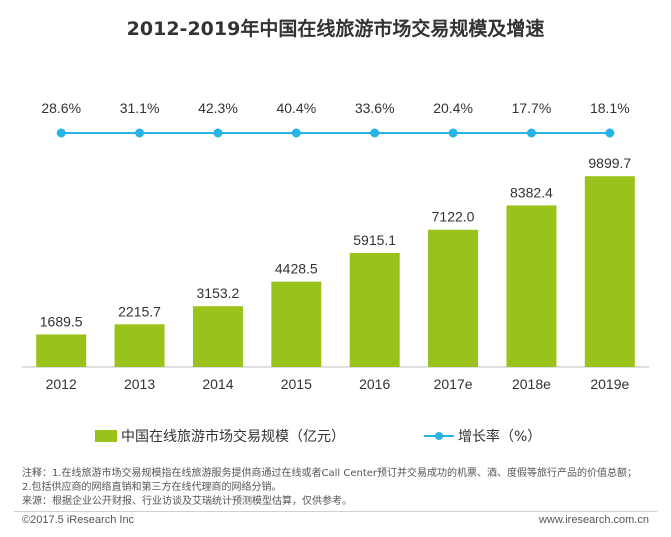 The width and height of the screenshot is (671, 537). Describe the element at coordinates (61, 384) in the screenshot. I see `x-tick-label: 2012` at that location.